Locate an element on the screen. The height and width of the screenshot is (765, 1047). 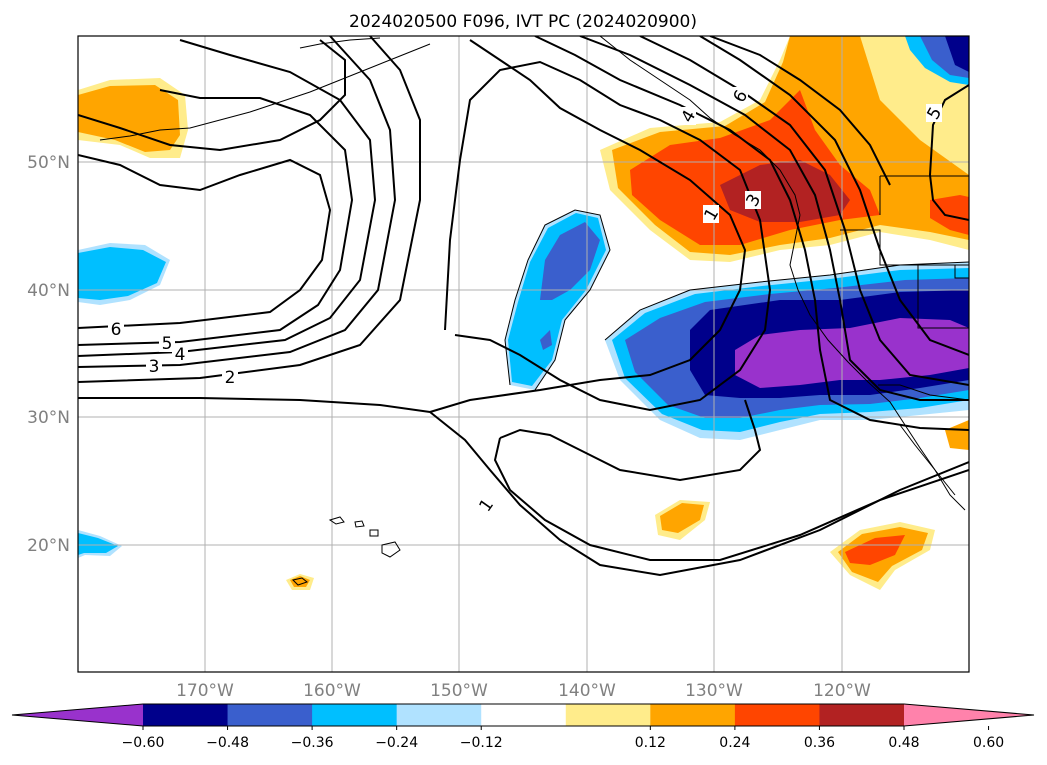
colorbar-tick-label: −0.48 is located at coordinates (227, 743).